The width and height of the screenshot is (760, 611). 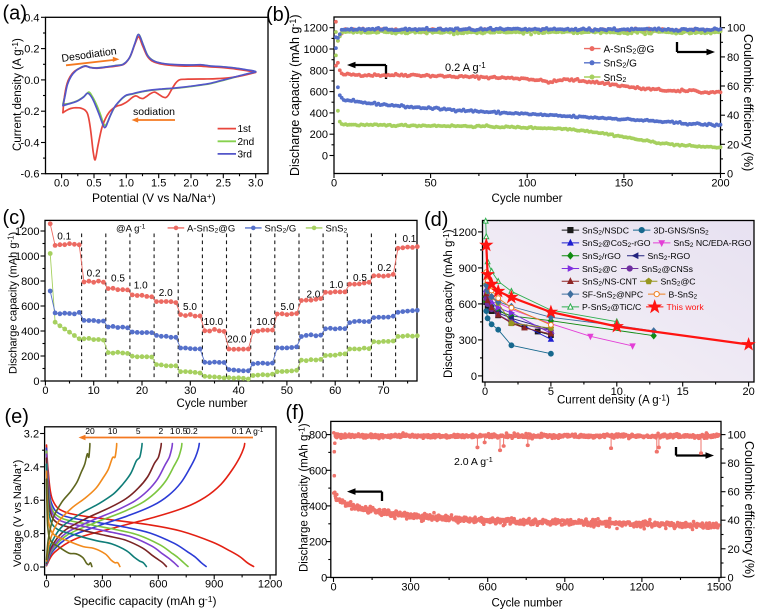 I want to click on svg-text: (e), so click(x=17, y=417).